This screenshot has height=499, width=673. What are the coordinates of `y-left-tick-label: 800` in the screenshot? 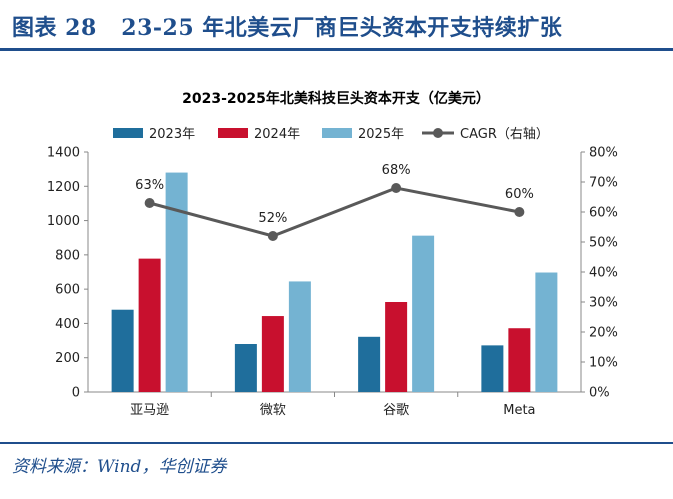 It's located at (67, 255).